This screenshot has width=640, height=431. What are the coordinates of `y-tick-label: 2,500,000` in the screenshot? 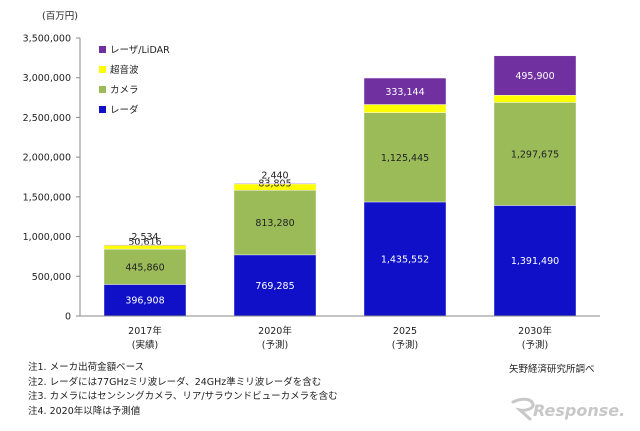 It's located at (47, 118).